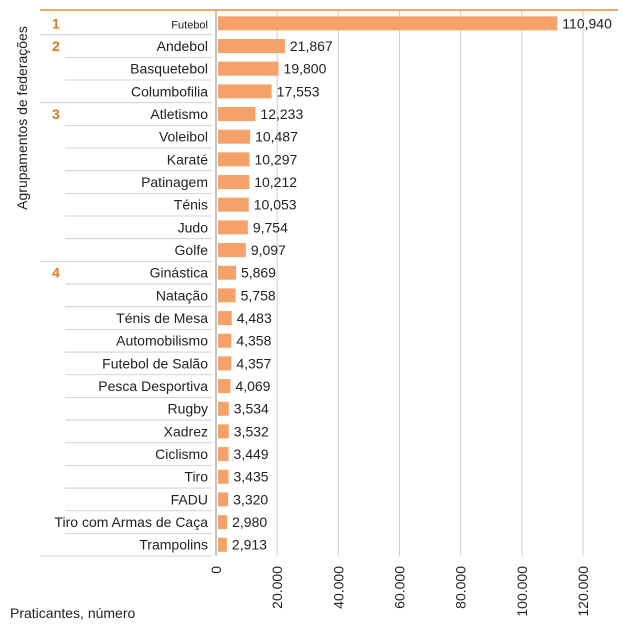 The width and height of the screenshot is (623, 624). What do you see at coordinates (192, 250) in the screenshot?
I see `category-label: Golfe` at bounding box center [192, 250].